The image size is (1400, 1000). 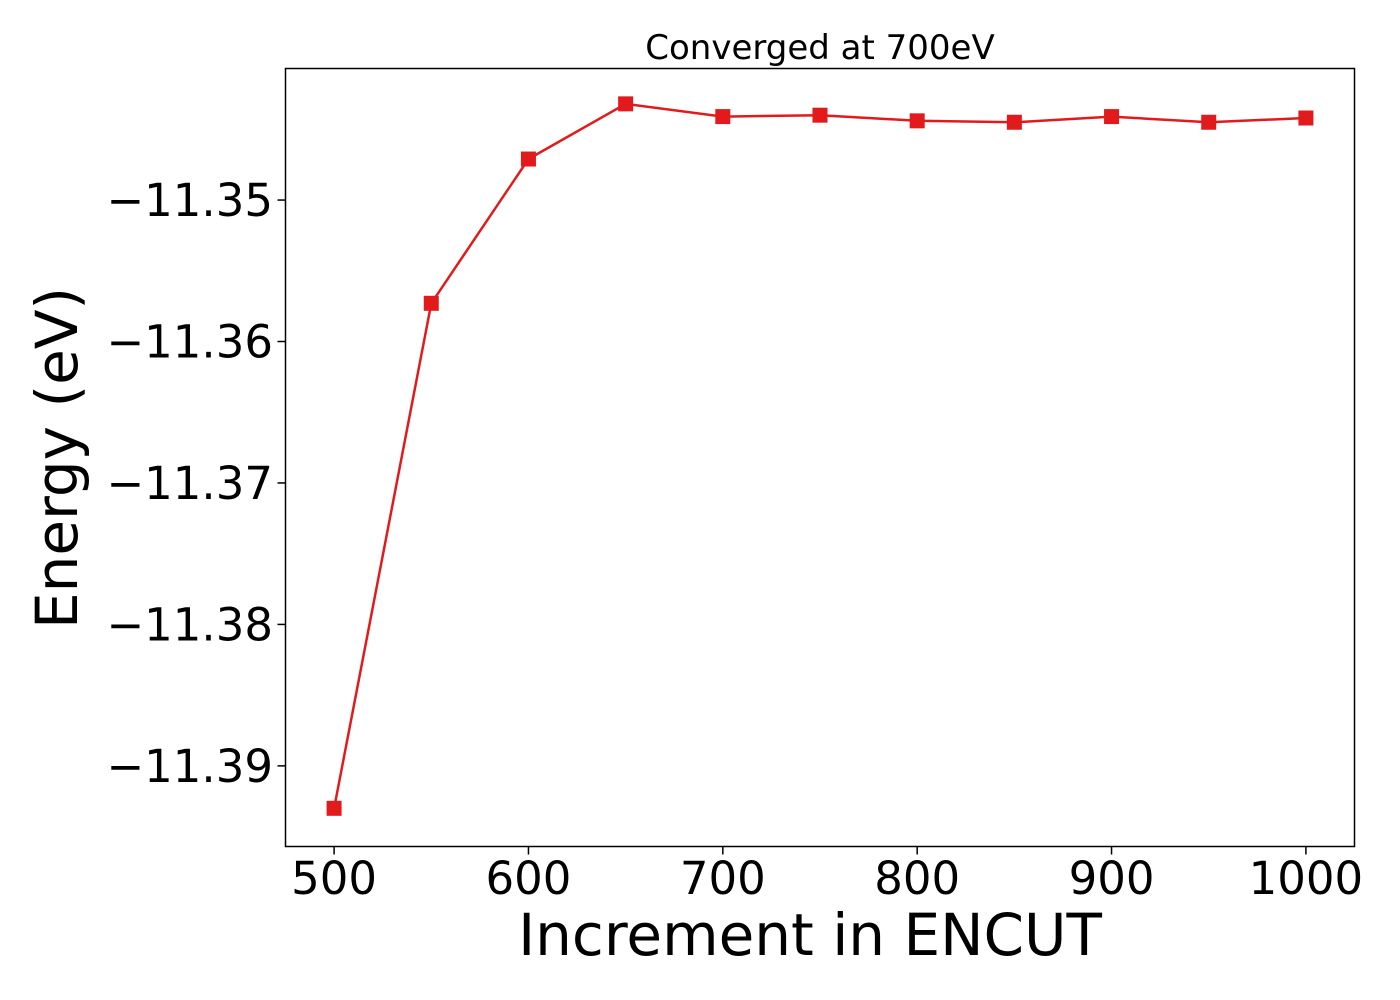 What do you see at coordinates (57, 458) in the screenshot?
I see `y-axis-label: Energy (eV)` at bounding box center [57, 458].